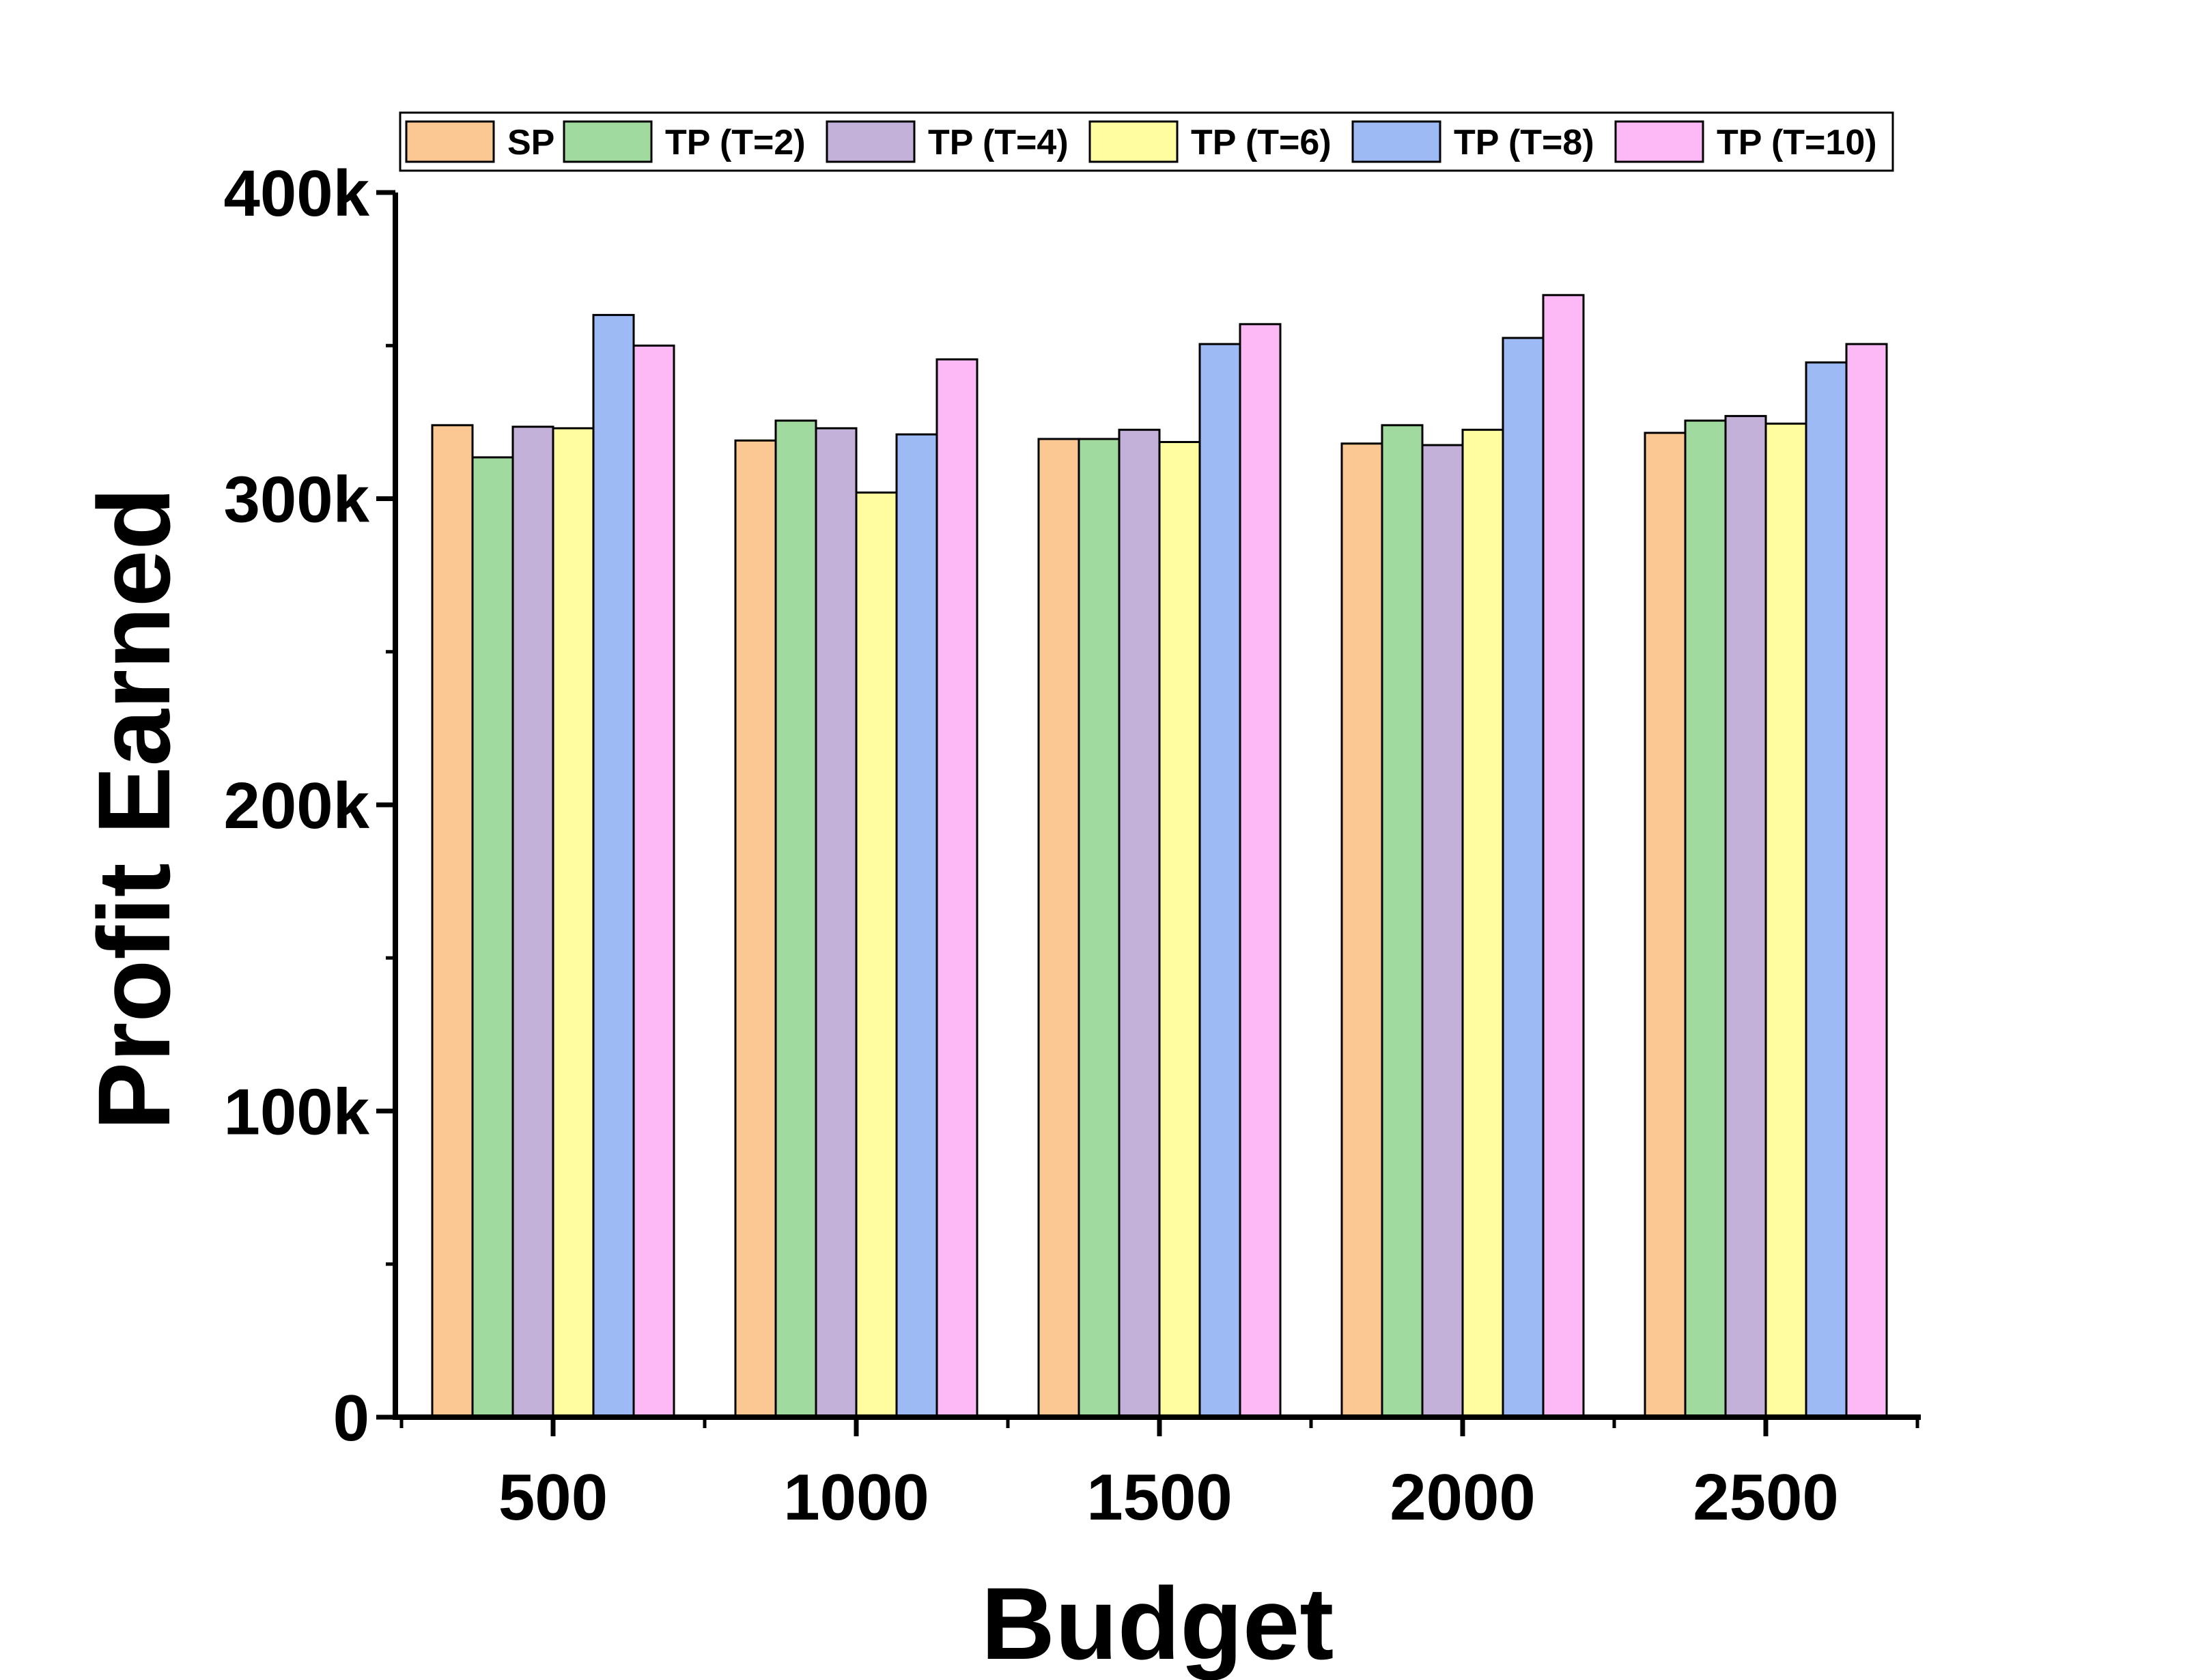  Describe the element at coordinates (1524, 142) in the screenshot. I see `legend-label: TP (T=8)` at that location.